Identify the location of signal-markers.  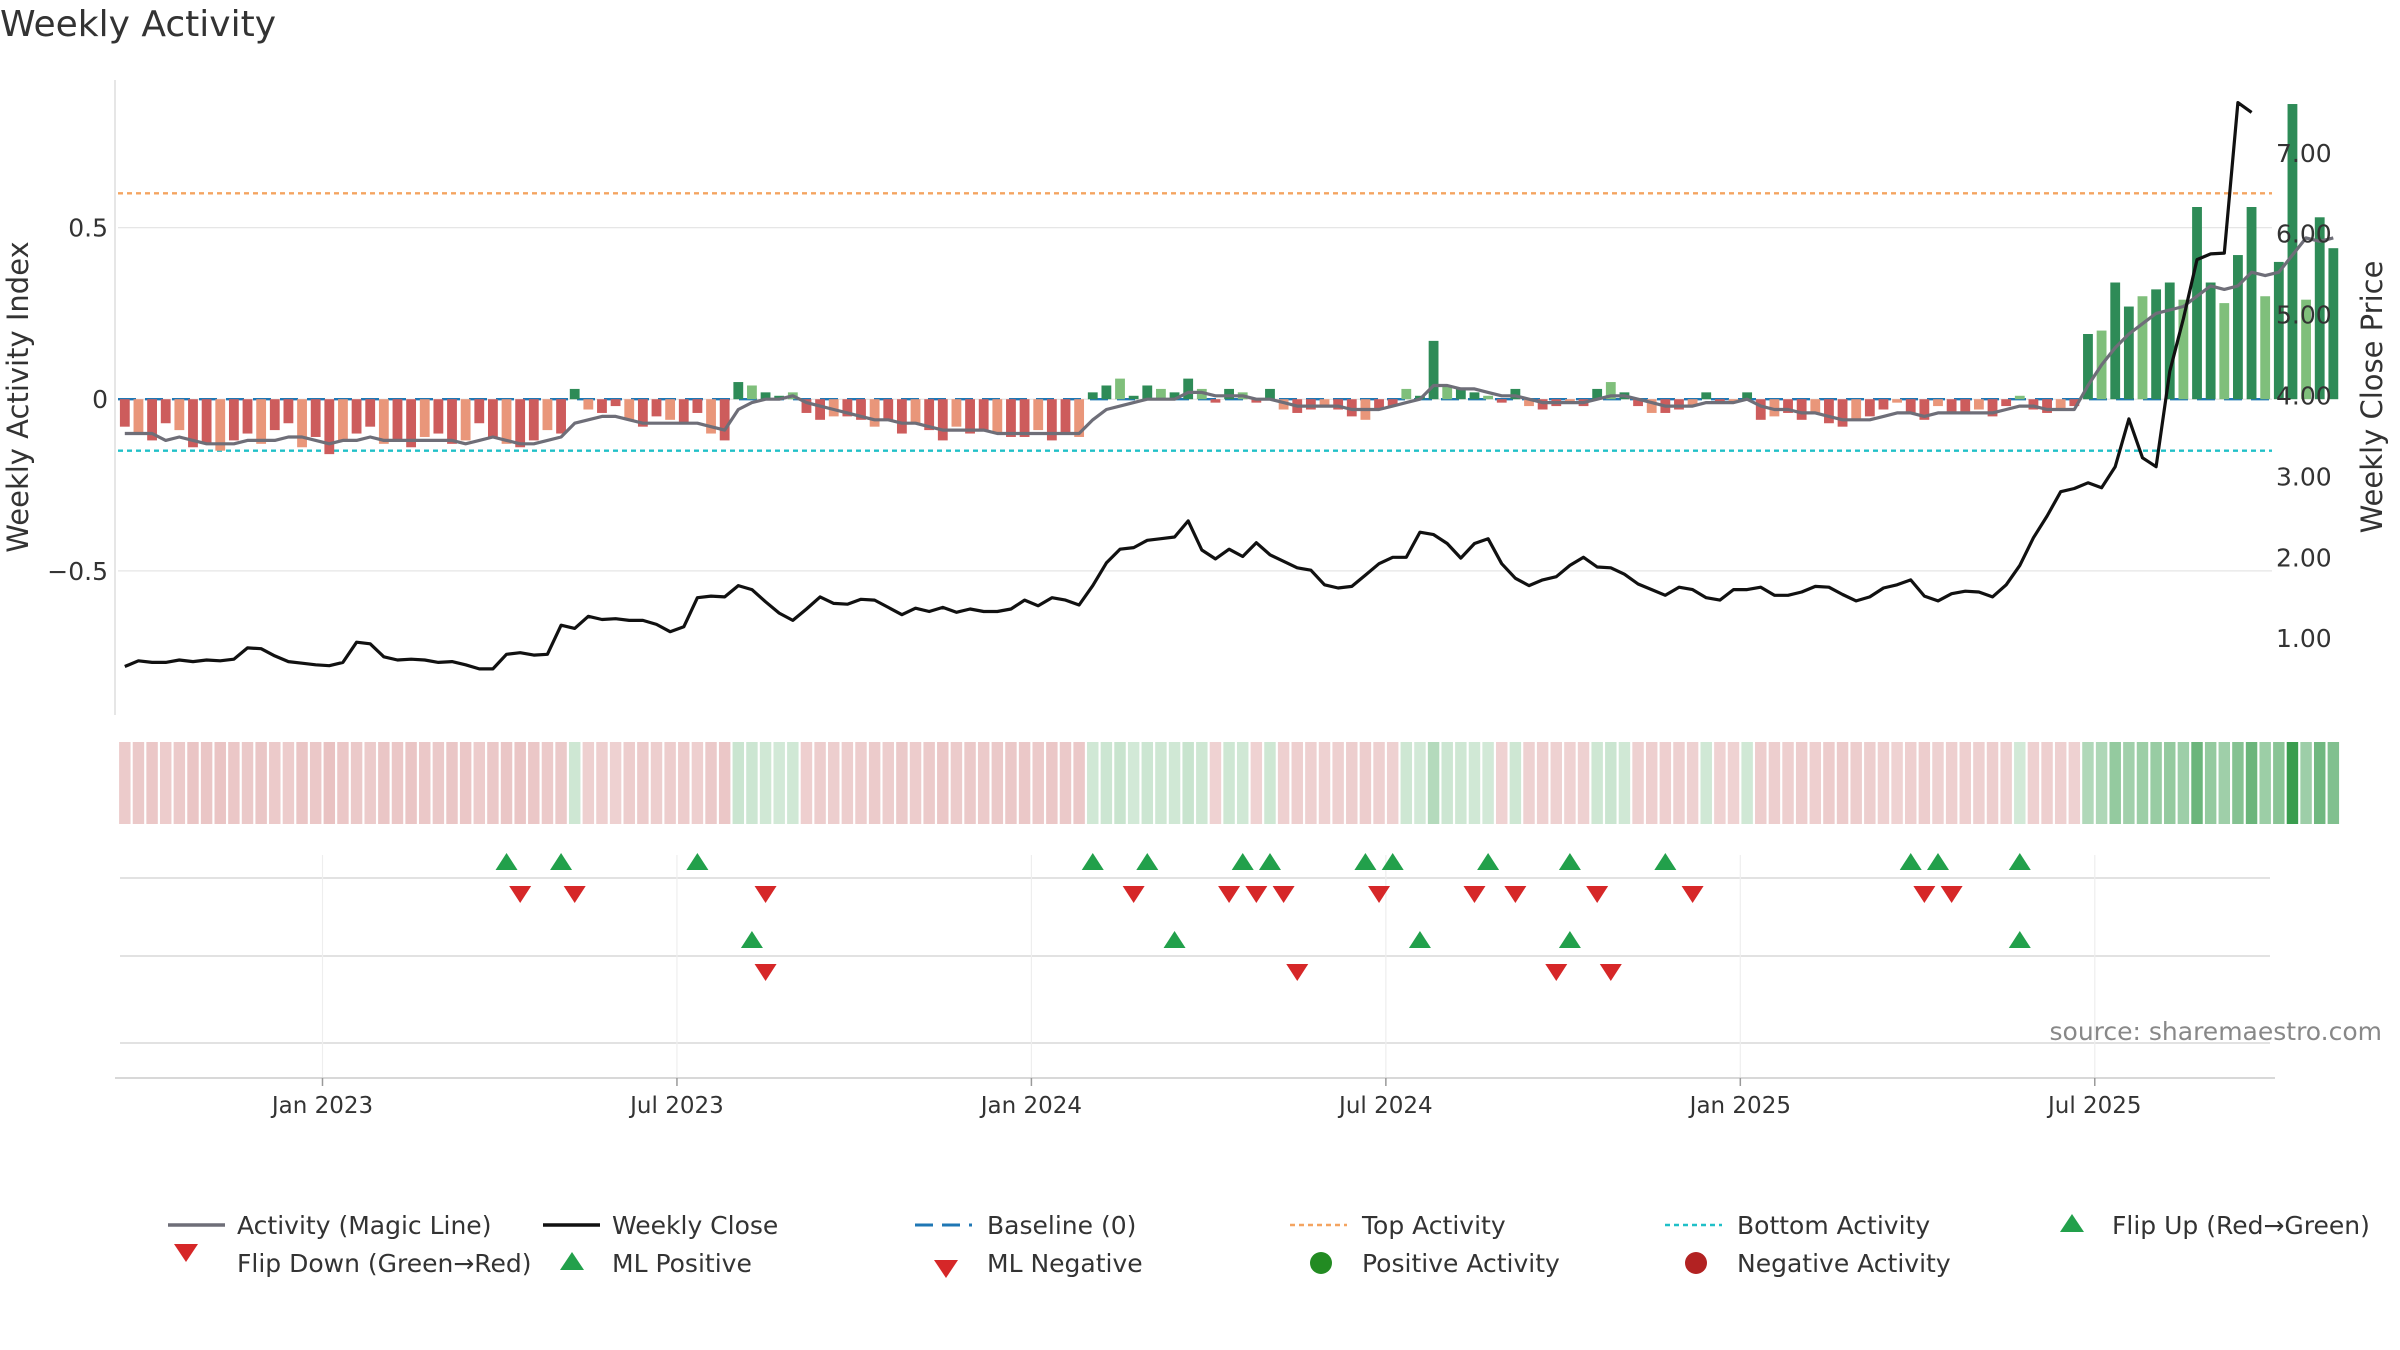
(1263, 917).